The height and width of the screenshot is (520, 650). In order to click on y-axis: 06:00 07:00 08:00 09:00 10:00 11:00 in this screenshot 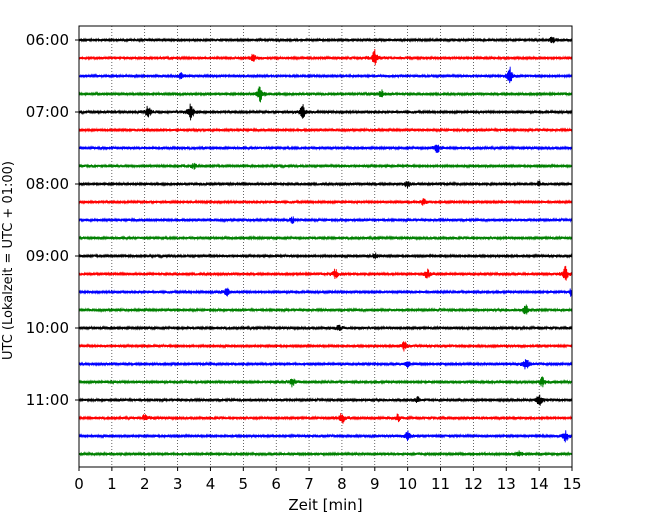, I will do `click(52, 220)`.